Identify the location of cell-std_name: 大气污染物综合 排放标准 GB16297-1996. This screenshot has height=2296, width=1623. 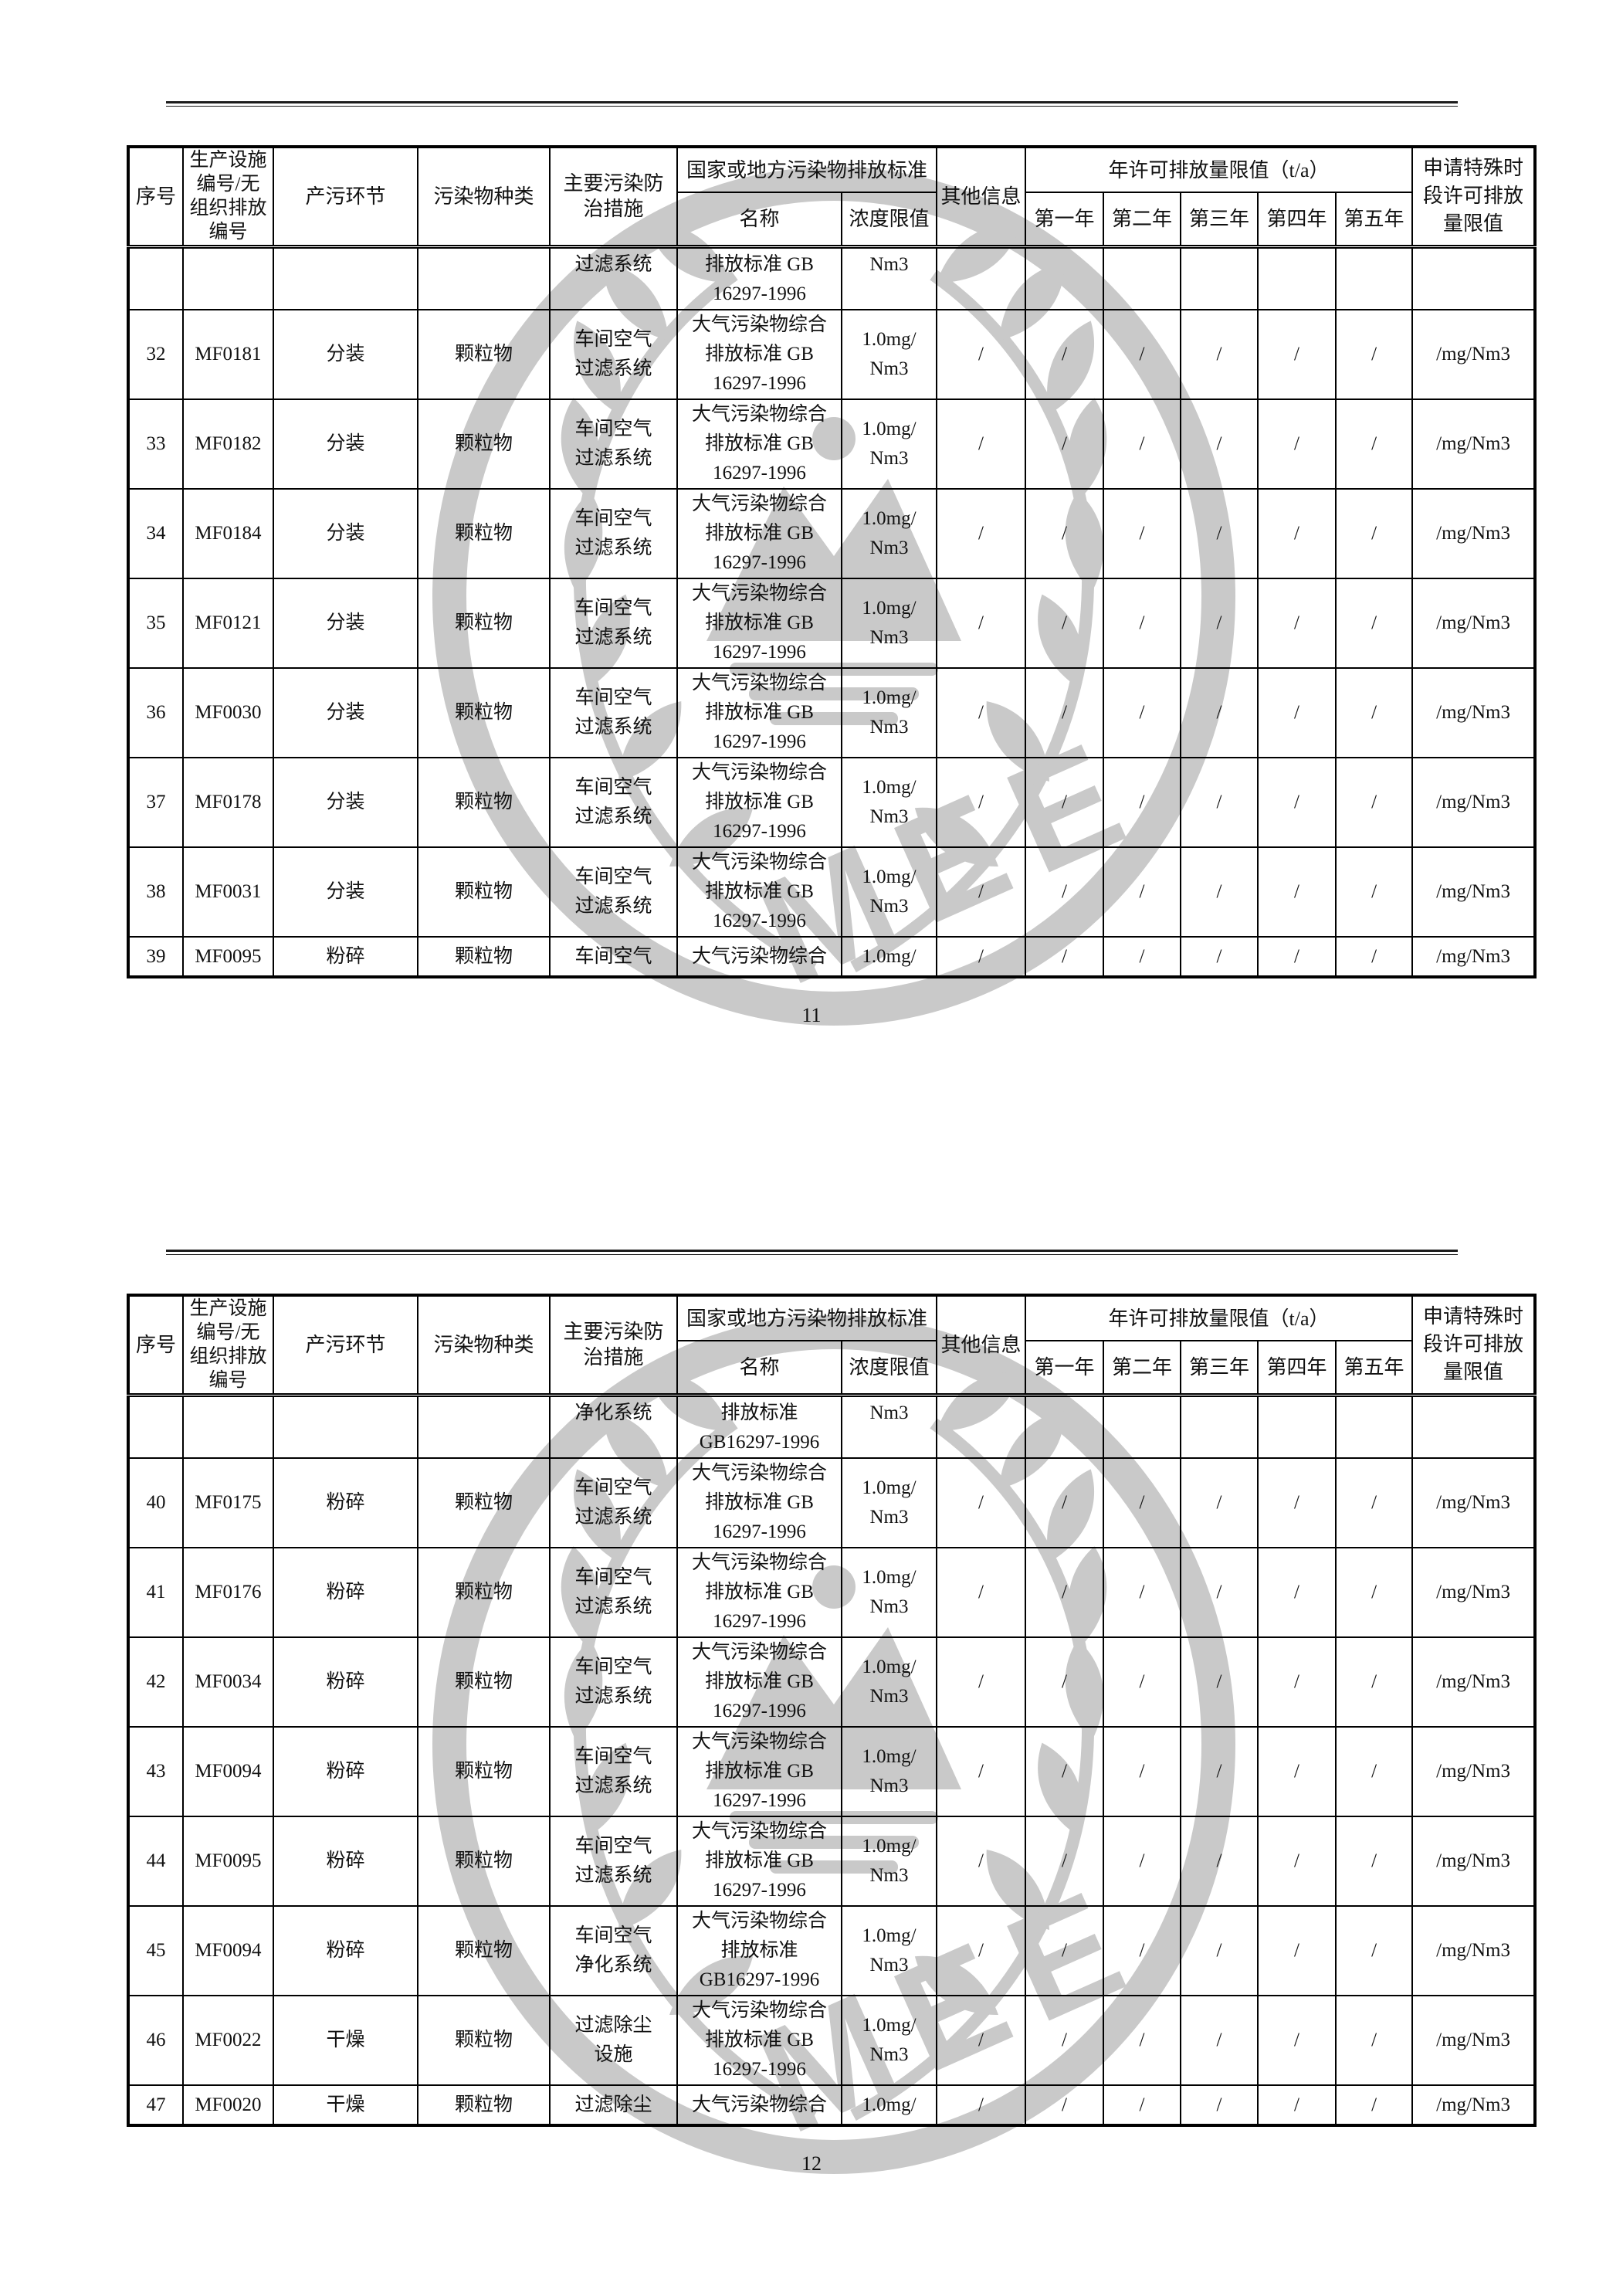
(759, 1950).